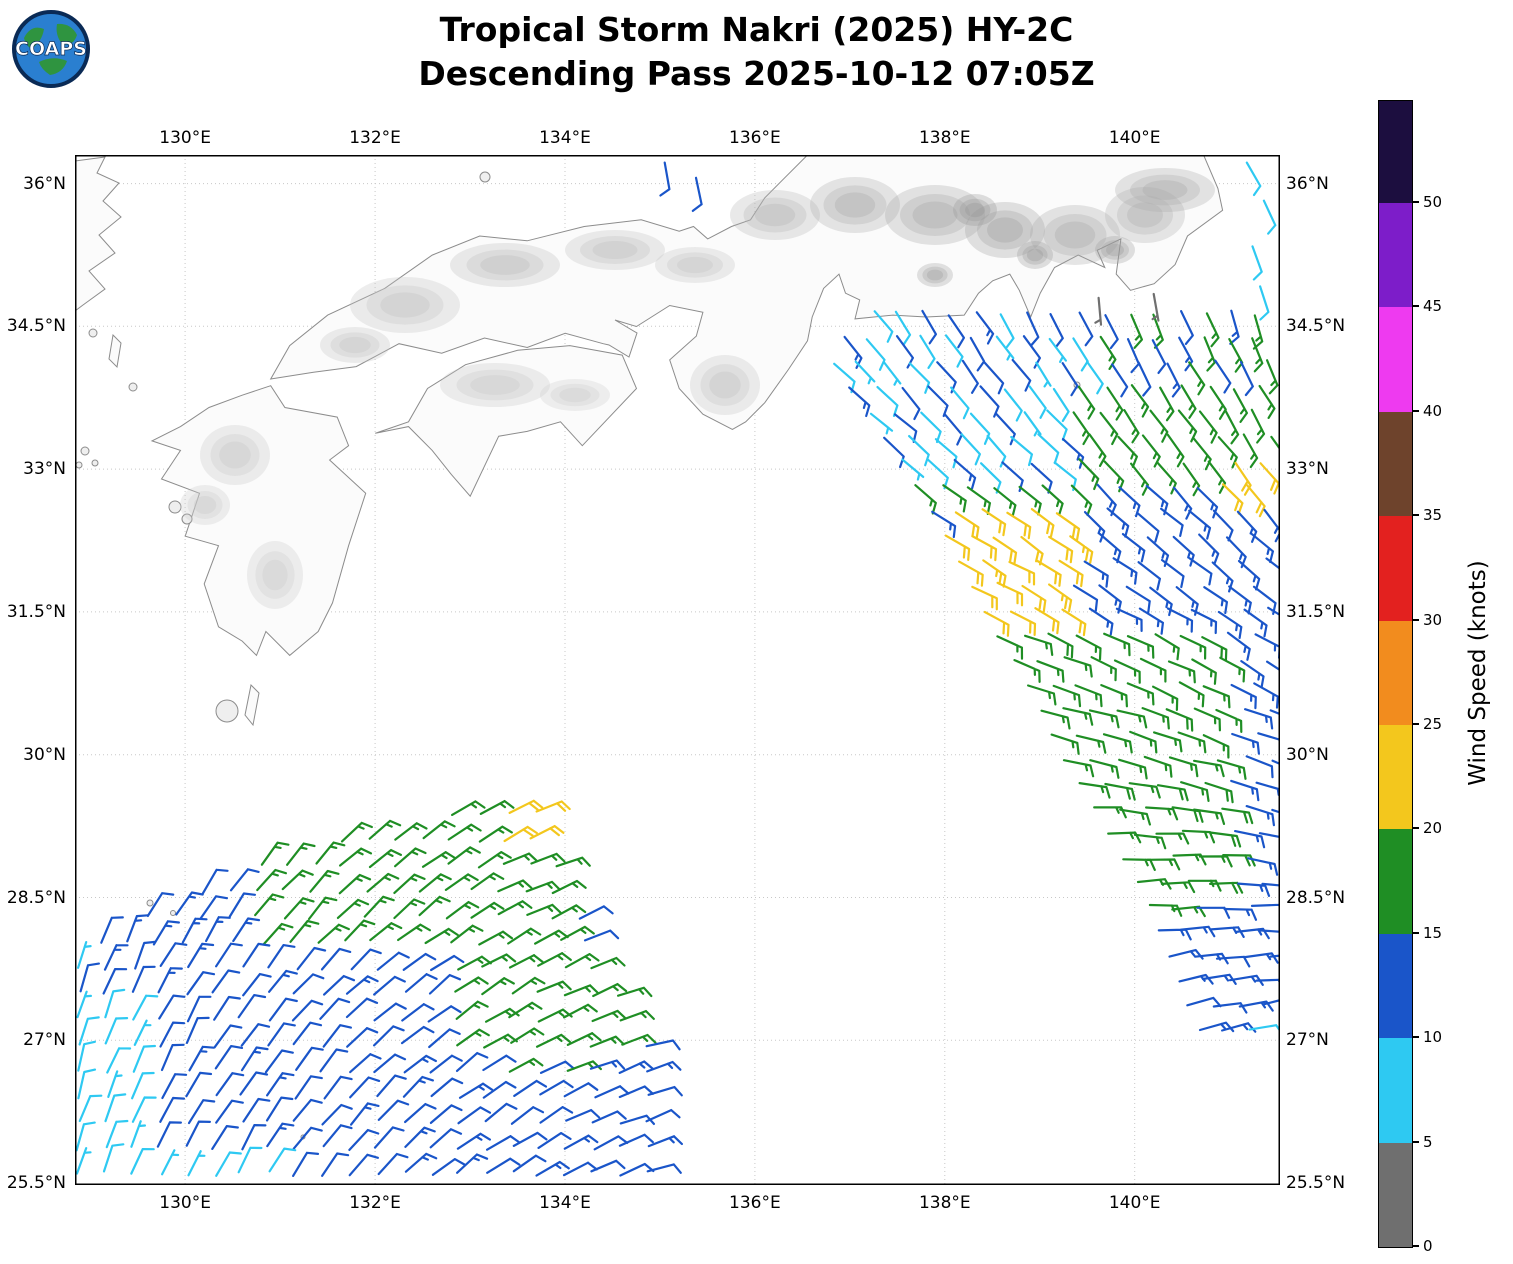 Image resolution: width=1513 pixels, height=1264 pixels. I want to click on x-tick-label-top: 132°E, so click(375, 138).